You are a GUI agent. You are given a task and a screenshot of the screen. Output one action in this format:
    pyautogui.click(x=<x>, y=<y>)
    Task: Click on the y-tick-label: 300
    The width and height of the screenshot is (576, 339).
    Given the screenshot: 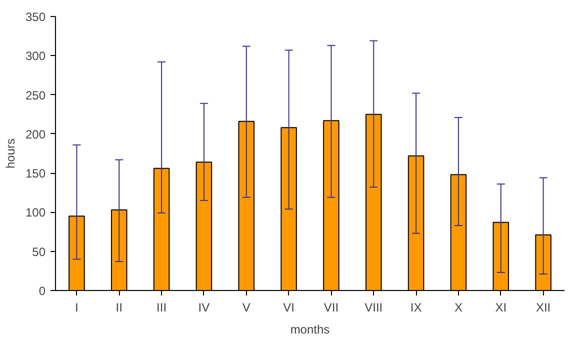 What is the action you would take?
    pyautogui.click(x=35, y=56)
    